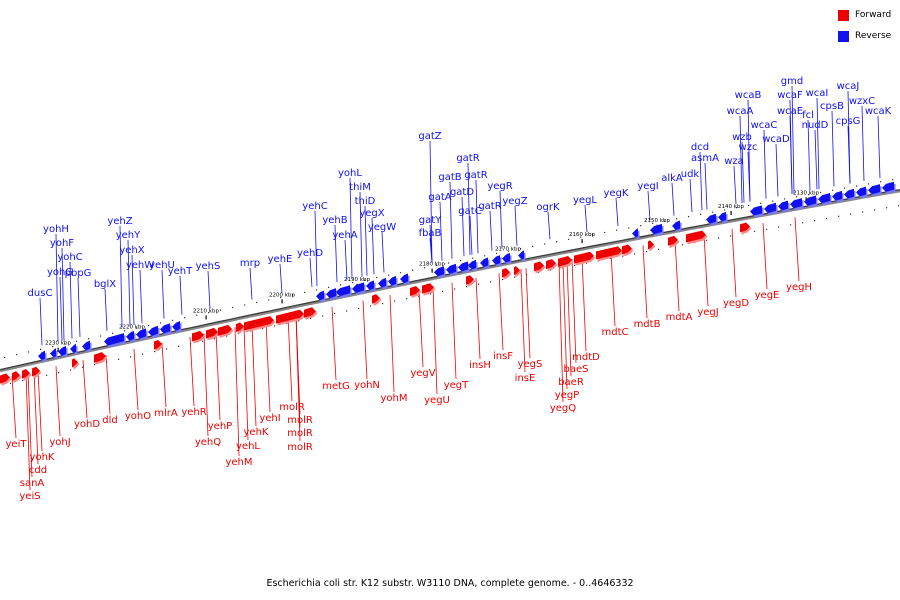 The image size is (900, 600). Describe the element at coordinates (848, 86) in the screenshot. I see `reverse-gene-label: wcaJ` at that location.